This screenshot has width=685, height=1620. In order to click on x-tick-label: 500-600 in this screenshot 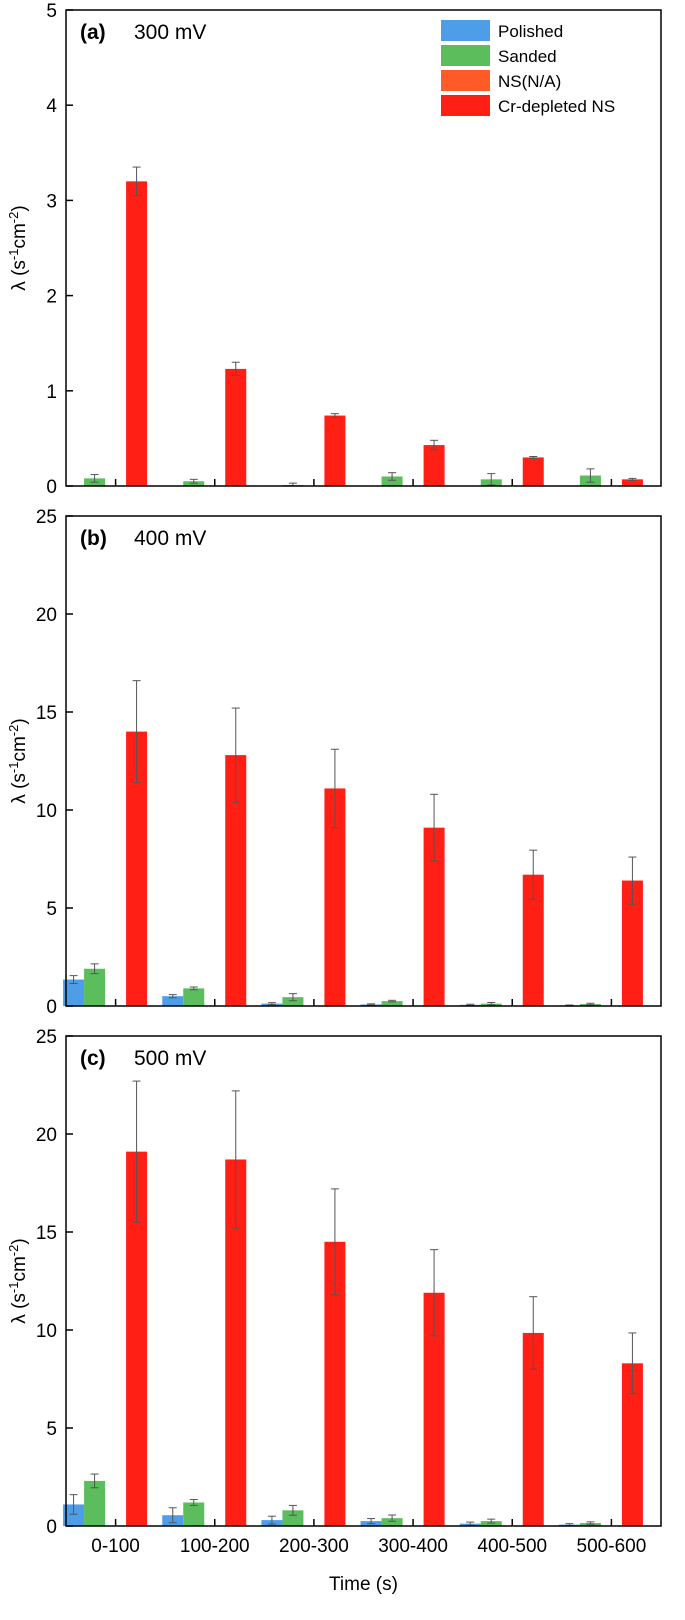, I will do `click(612, 1546)`.